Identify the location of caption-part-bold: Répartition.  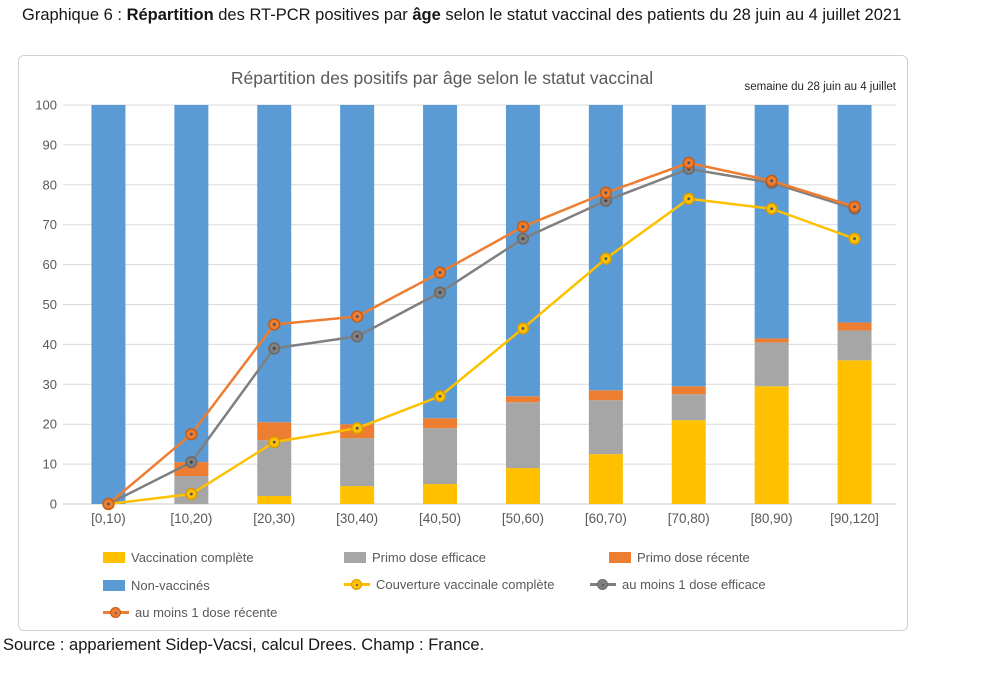
(170, 15).